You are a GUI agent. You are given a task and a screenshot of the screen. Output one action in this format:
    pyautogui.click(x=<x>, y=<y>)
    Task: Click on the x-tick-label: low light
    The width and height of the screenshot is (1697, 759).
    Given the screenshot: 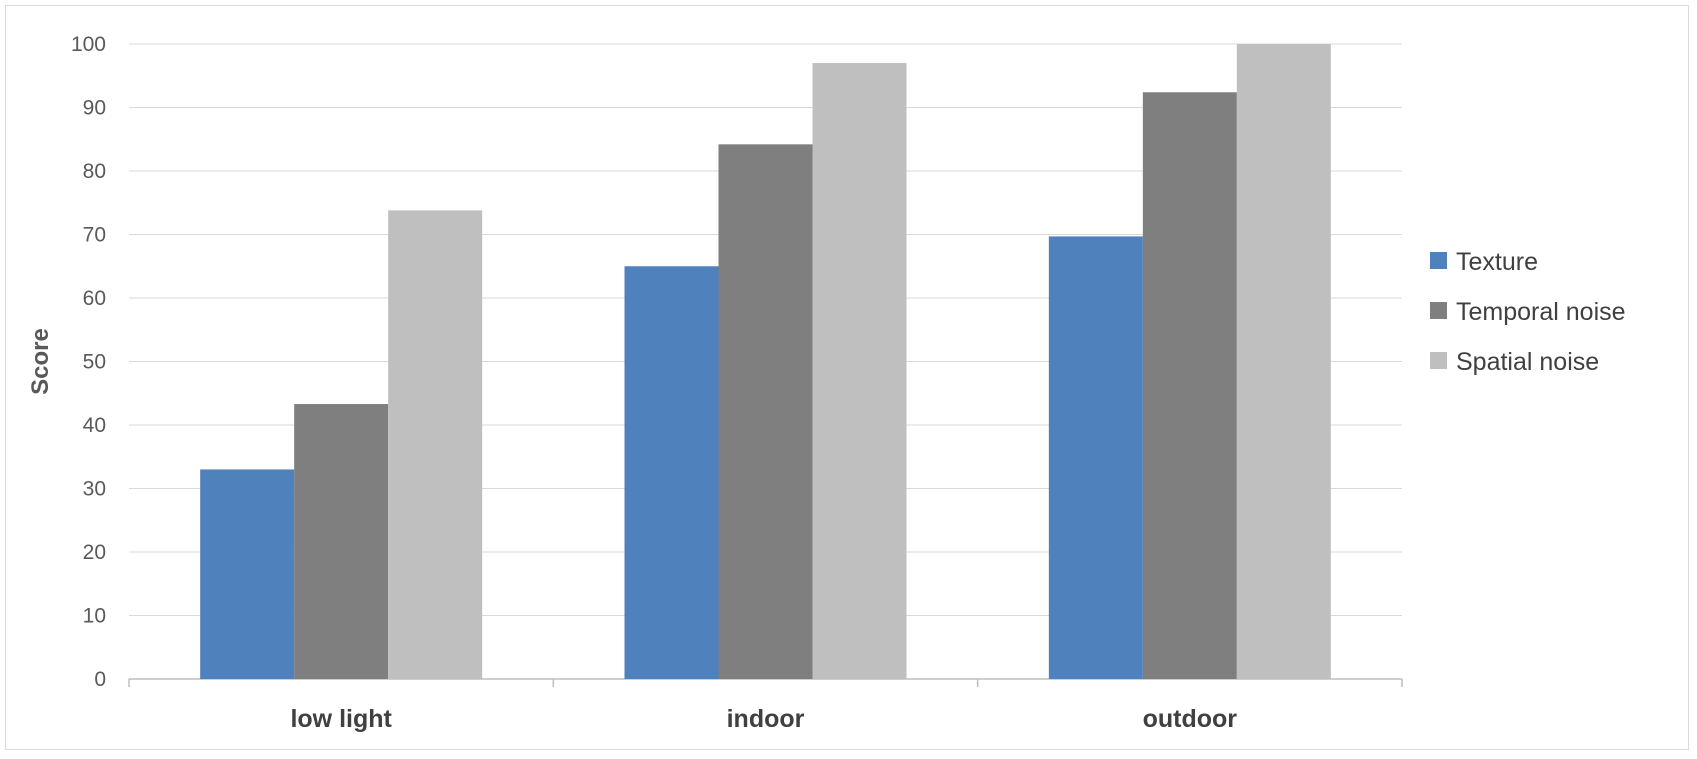 What is the action you would take?
    pyautogui.click(x=341, y=719)
    